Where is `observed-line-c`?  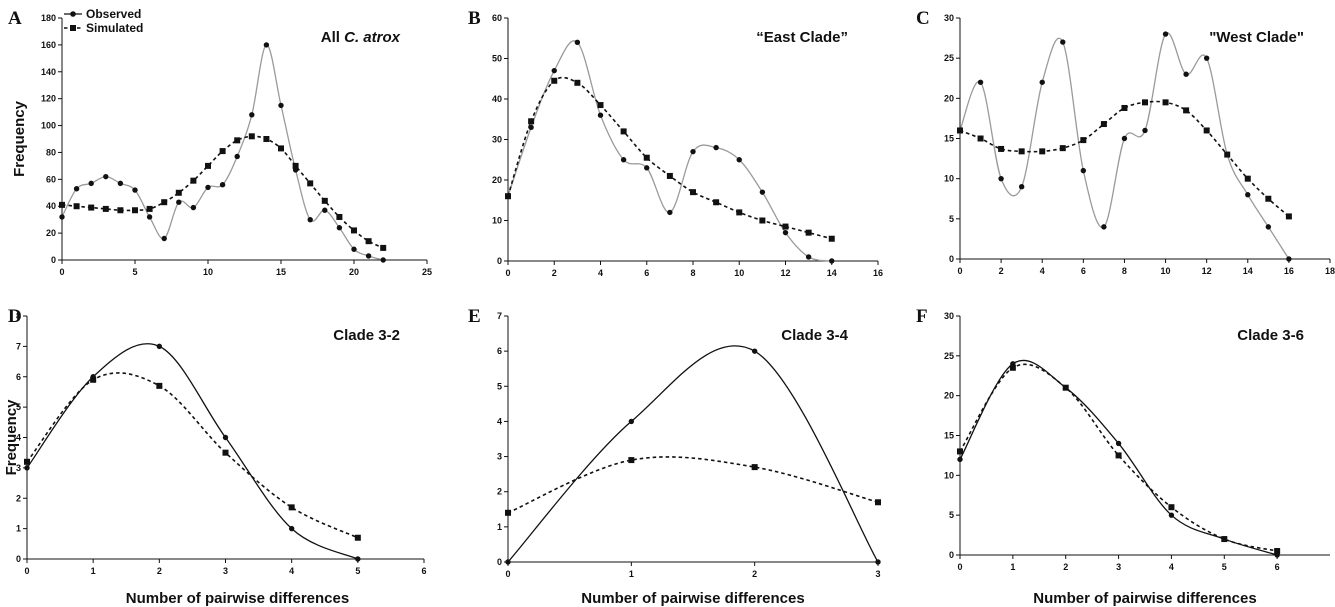
observed-line-c is located at coordinates (1124, 146).